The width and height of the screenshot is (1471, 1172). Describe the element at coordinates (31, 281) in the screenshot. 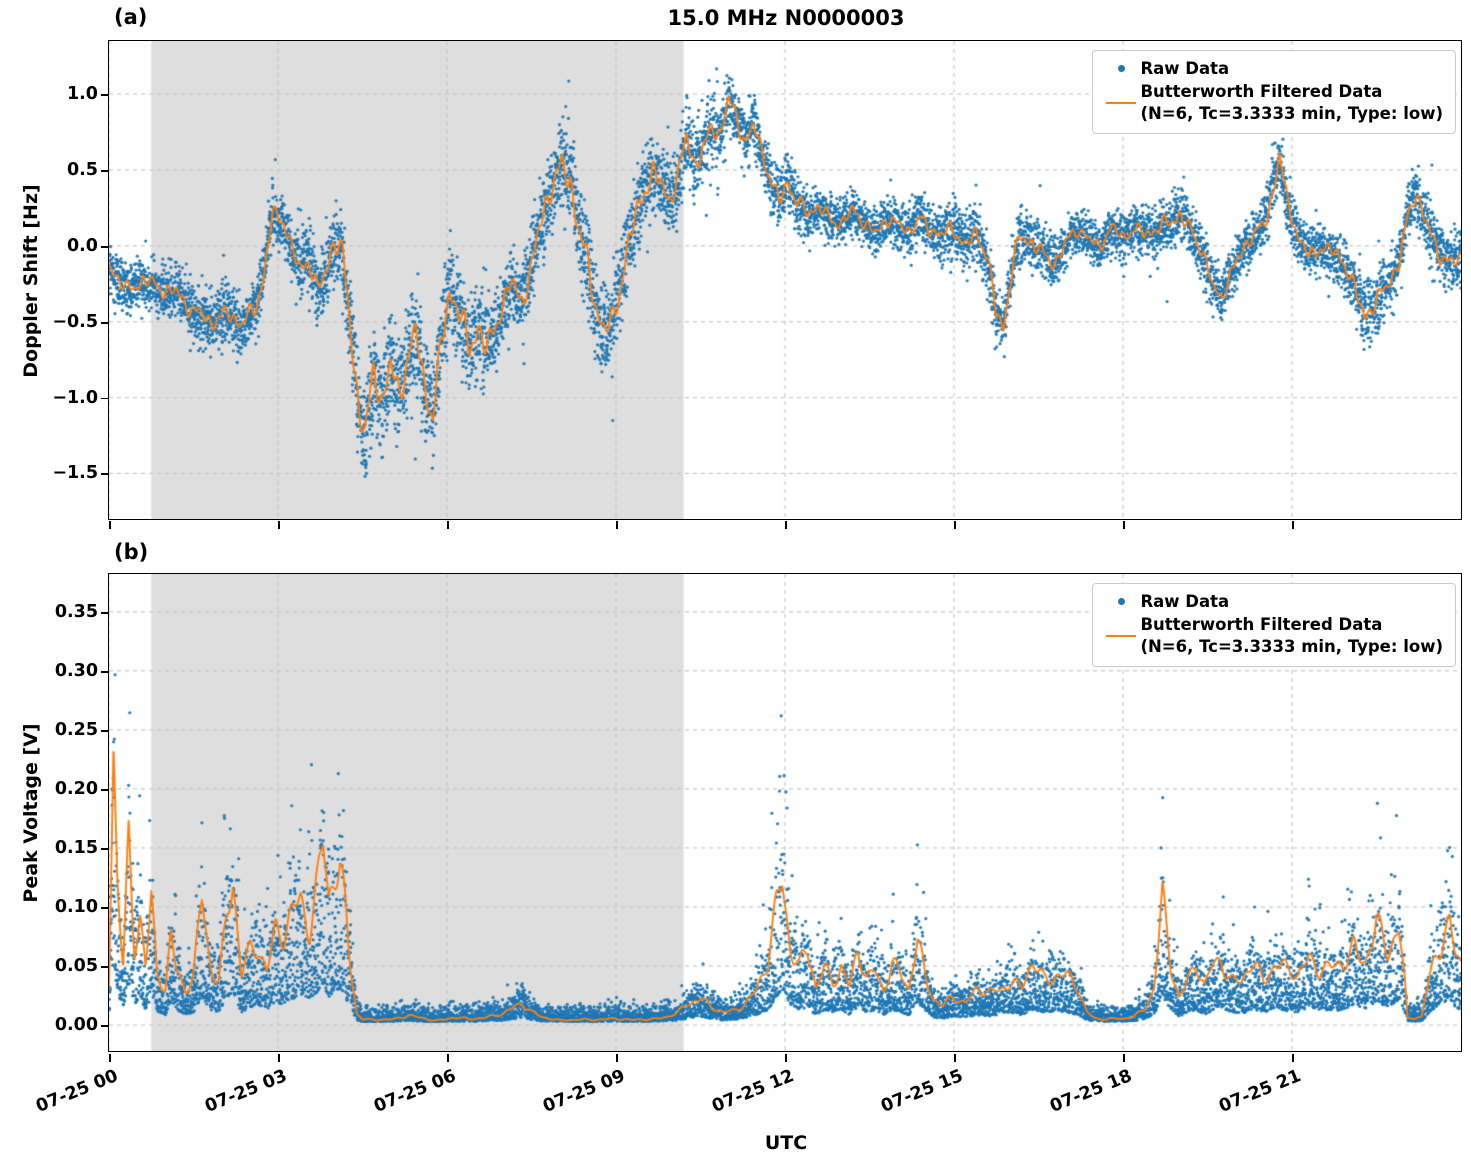

I see `y-axis-label-doppler: Doppler Shift [Hz]` at that location.